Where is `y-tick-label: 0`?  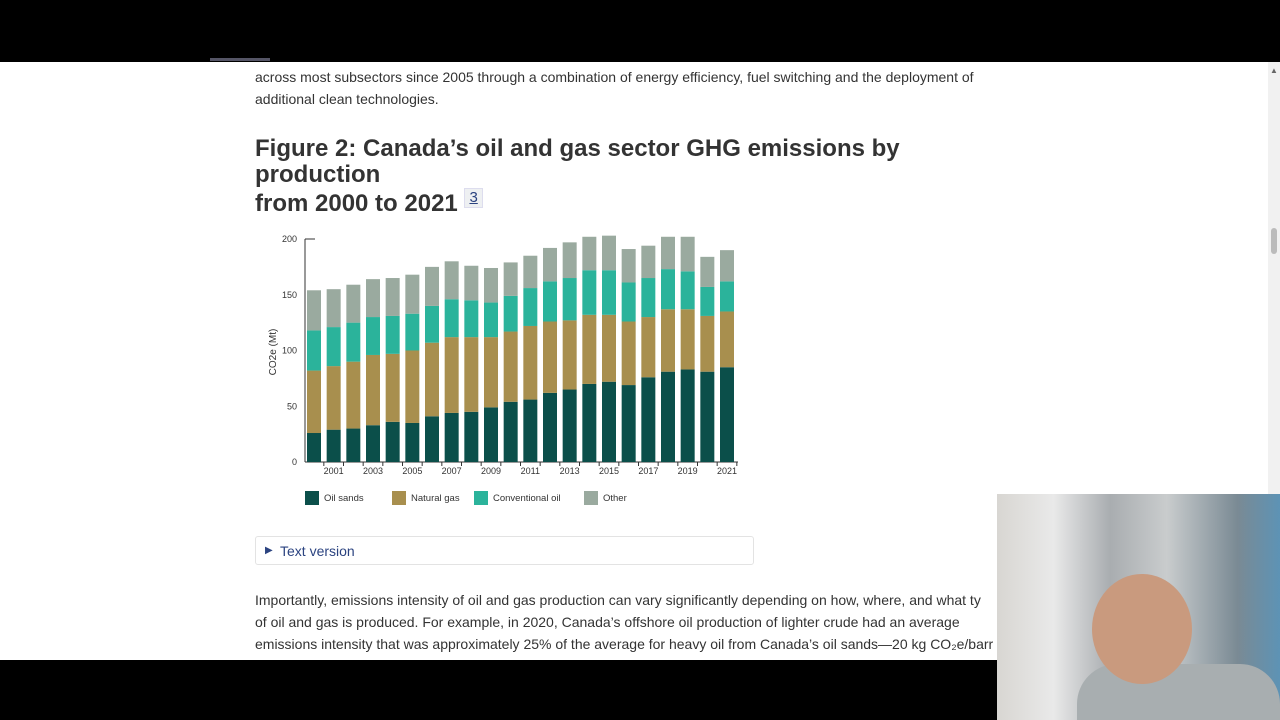
y-tick-label: 0 is located at coordinates (294, 462).